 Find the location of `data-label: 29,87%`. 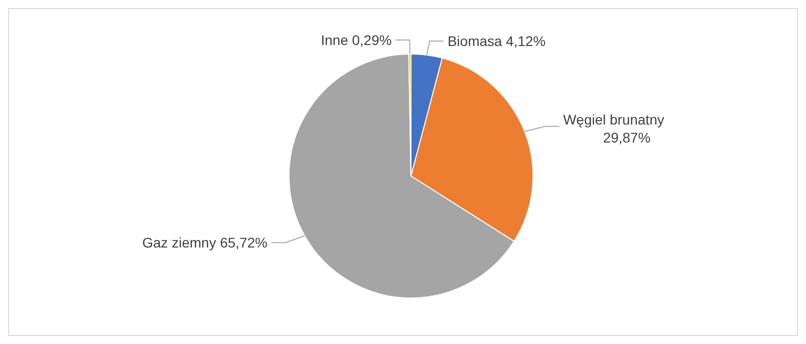

data-label: 29,87% is located at coordinates (627, 137).